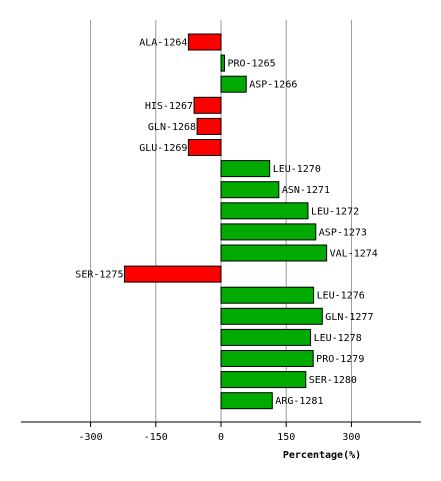 The image size is (441, 481). Describe the element at coordinates (306, 190) in the screenshot. I see `bar-label: ASN-1271` at that location.